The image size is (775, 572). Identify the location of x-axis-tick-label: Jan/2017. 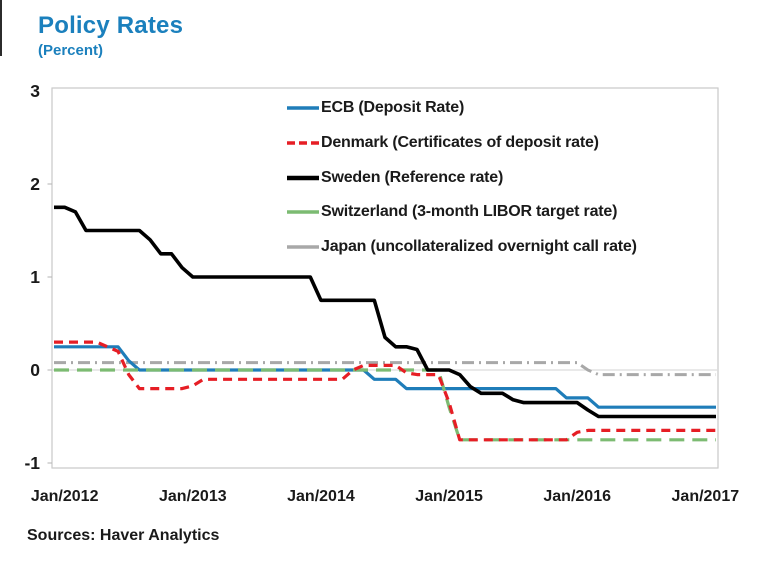
(706, 496).